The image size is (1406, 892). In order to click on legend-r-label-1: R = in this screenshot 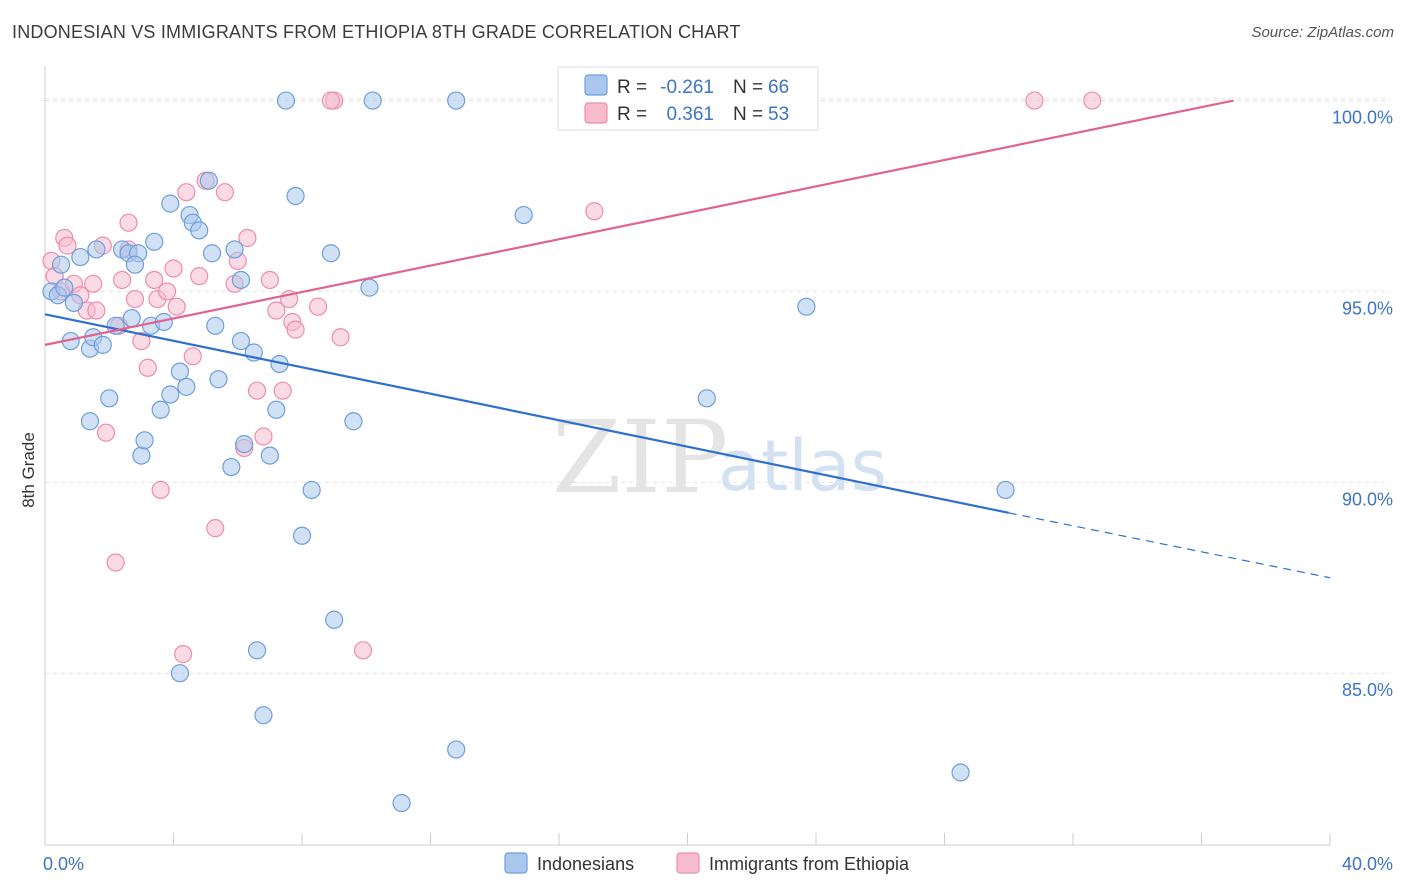, I will do `click(632, 114)`.